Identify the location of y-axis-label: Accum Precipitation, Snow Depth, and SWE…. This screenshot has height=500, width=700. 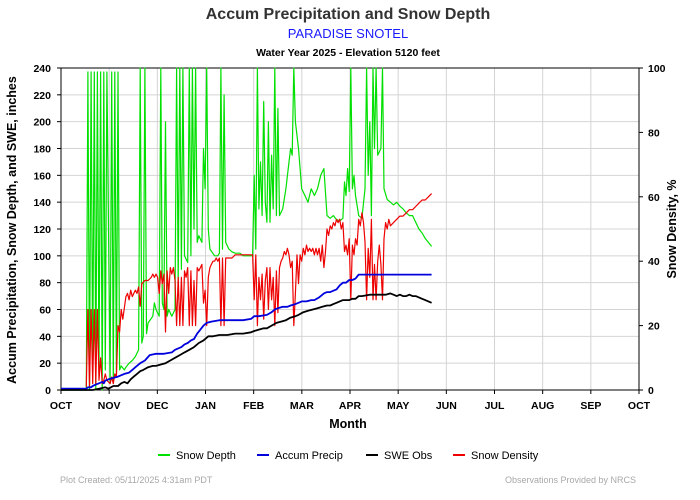
(12, 230).